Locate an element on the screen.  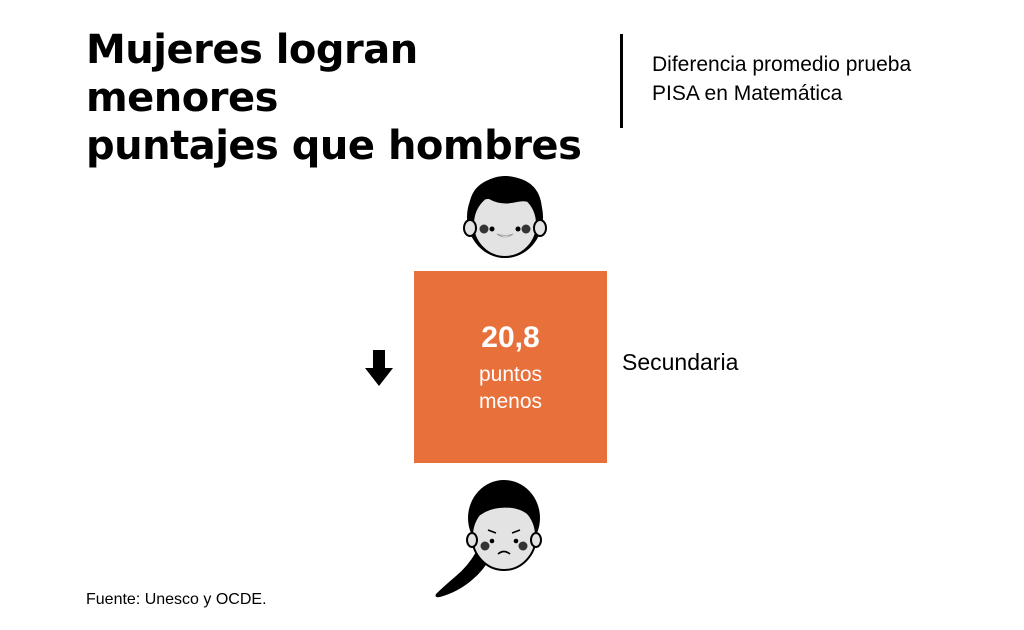
source-note: Fuente: Unesco y OCDE. is located at coordinates (176, 599).